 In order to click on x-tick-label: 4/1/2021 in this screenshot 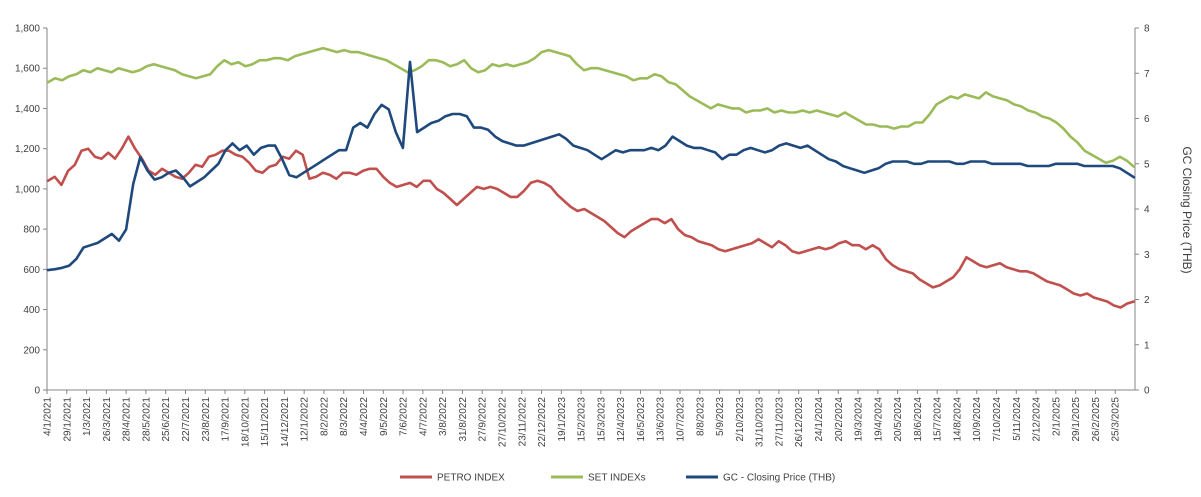, I will do `click(48, 416)`.